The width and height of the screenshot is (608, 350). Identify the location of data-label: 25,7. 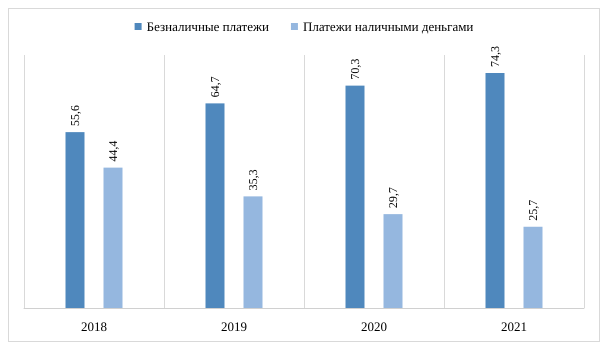
(533, 210).